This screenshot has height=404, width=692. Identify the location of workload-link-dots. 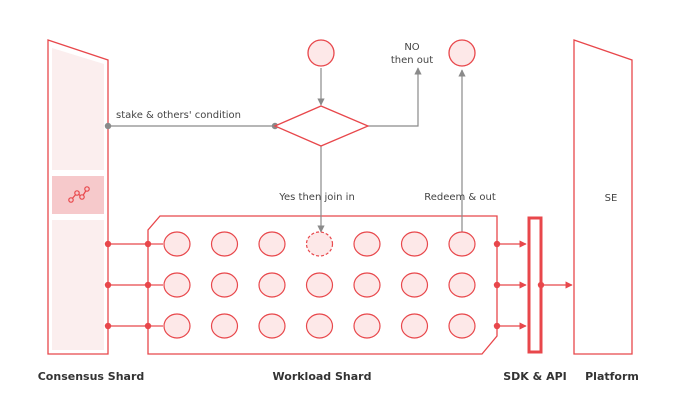
(497, 285).